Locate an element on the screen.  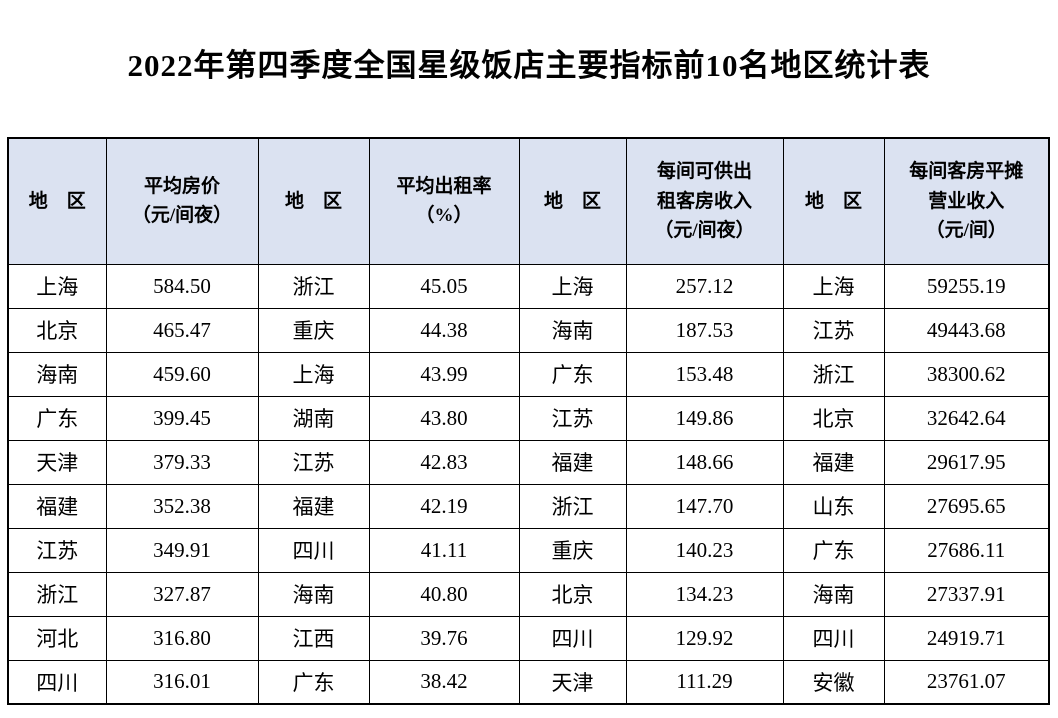
value-cell-revenue-per-available-room: 257.12 is located at coordinates (704, 286).